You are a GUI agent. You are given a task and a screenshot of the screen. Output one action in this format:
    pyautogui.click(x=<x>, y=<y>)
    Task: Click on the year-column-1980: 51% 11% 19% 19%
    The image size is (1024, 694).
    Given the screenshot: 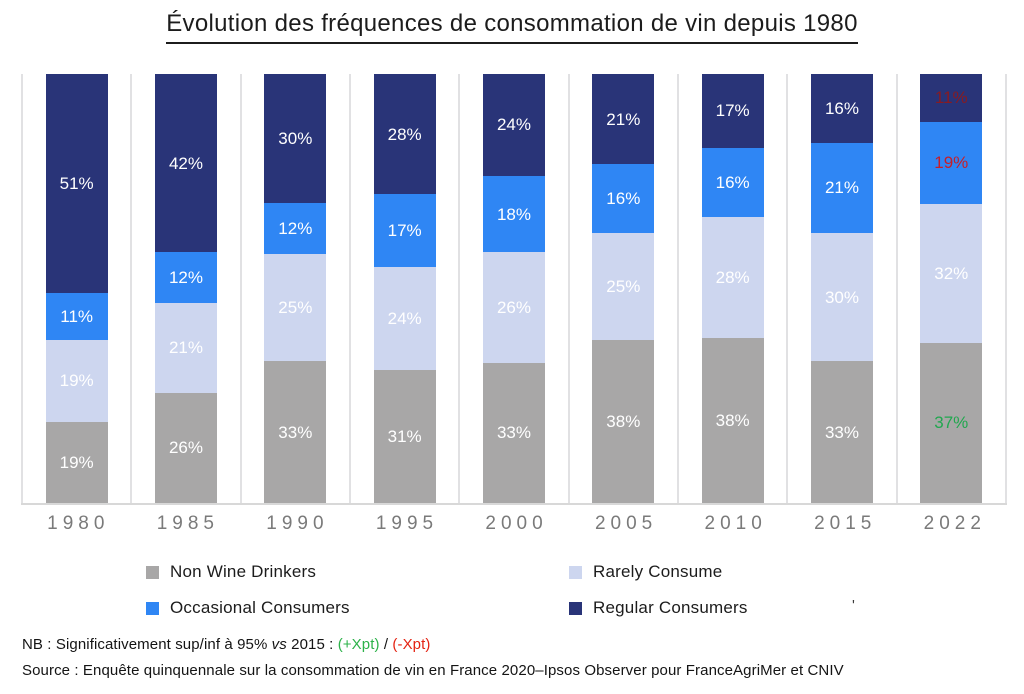 What is the action you would take?
    pyautogui.click(x=75, y=289)
    